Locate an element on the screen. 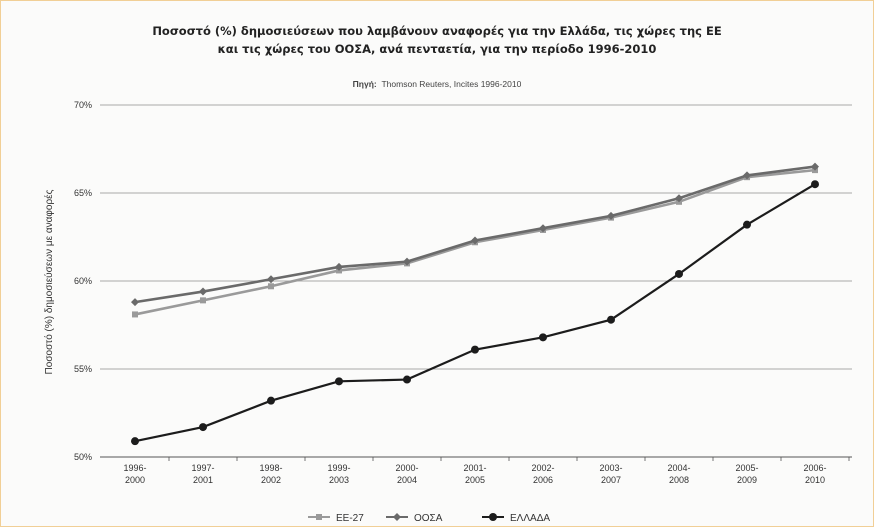  legend-label: ΕΛΛΑΔΑ is located at coordinates (530, 518).